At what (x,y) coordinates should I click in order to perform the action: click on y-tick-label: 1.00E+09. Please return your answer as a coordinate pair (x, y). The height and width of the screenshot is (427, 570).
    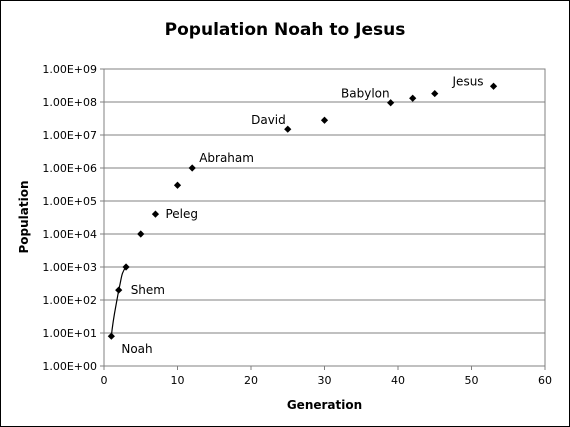
    Looking at the image, I should click on (69, 69).